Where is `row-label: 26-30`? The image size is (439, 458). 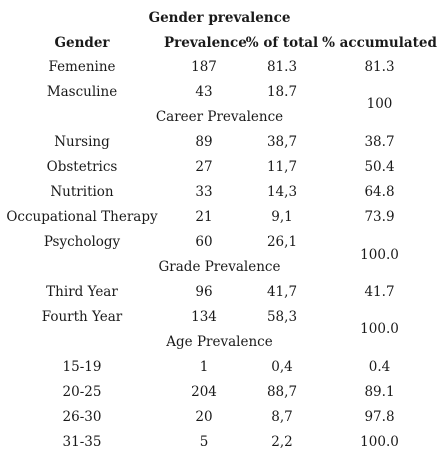
row-label: 26-30 is located at coordinates (82, 417).